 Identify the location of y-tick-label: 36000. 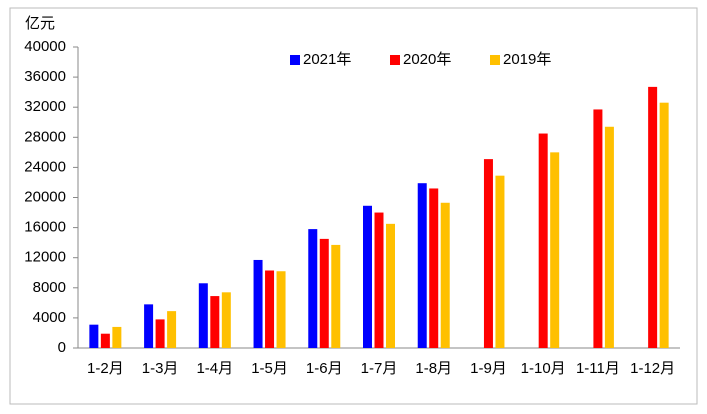
(45, 76).